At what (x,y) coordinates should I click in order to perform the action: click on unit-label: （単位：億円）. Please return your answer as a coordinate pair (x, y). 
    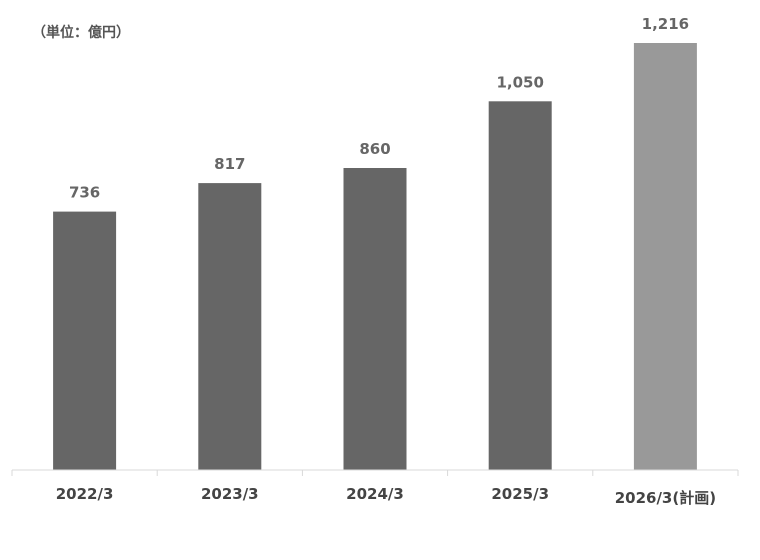
    Looking at the image, I should click on (81, 33).